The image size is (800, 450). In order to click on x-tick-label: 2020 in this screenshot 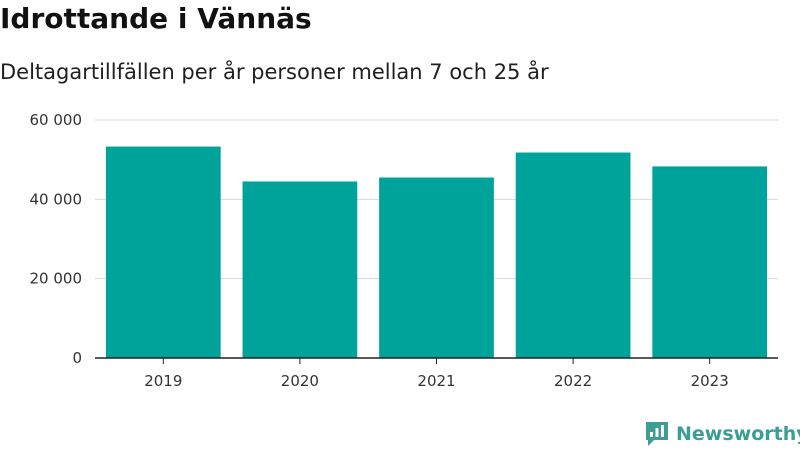, I will do `click(300, 381)`.